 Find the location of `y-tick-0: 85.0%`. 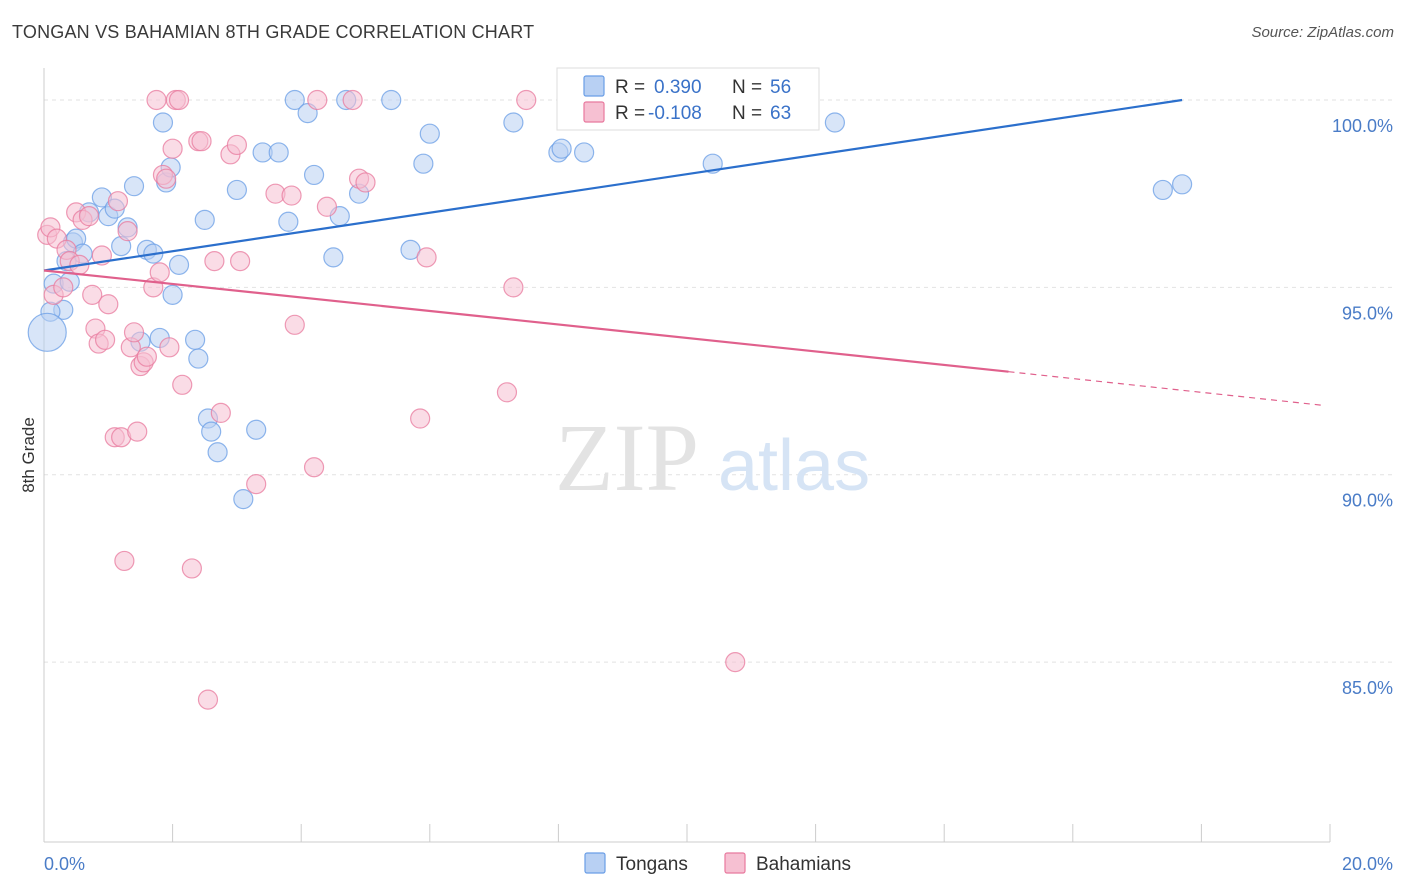

y-tick-0: 85.0% is located at coordinates (1367, 688).